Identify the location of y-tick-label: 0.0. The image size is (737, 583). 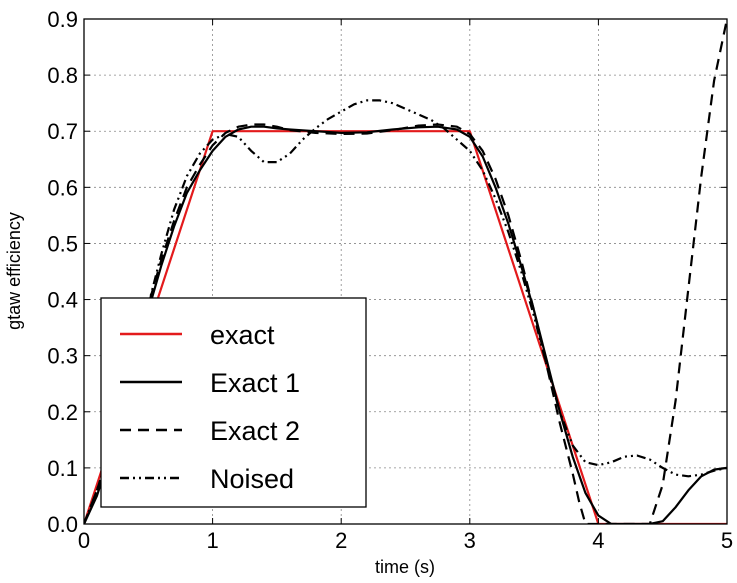
(62, 524).